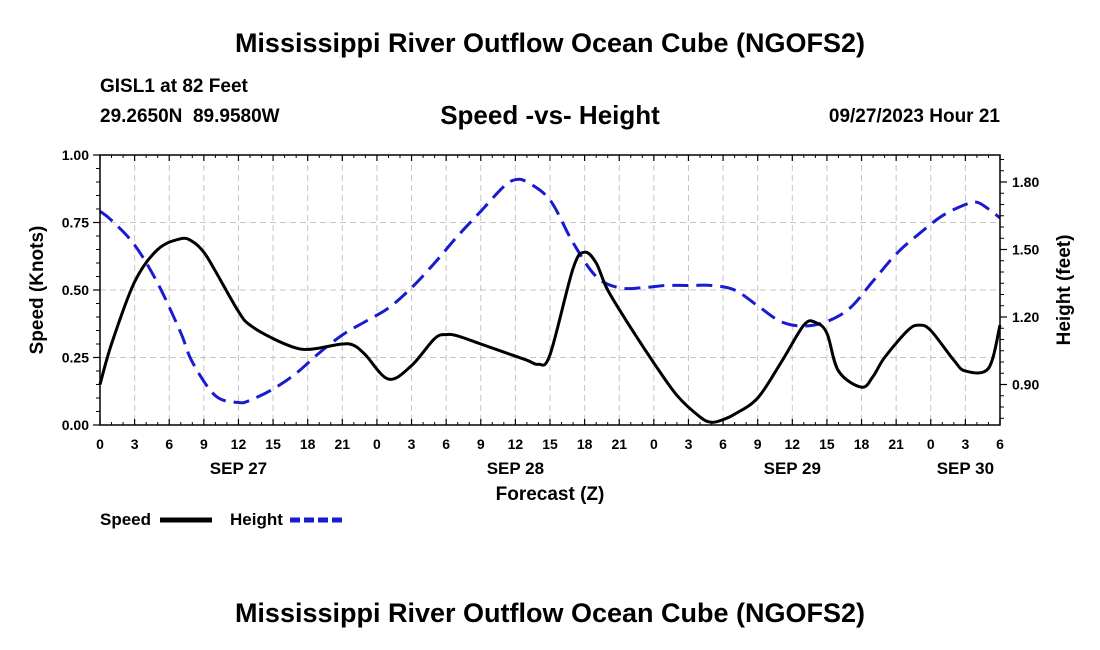 The height and width of the screenshot is (650, 1100). What do you see at coordinates (256, 519) in the screenshot?
I see `legend-label-height: Height` at bounding box center [256, 519].